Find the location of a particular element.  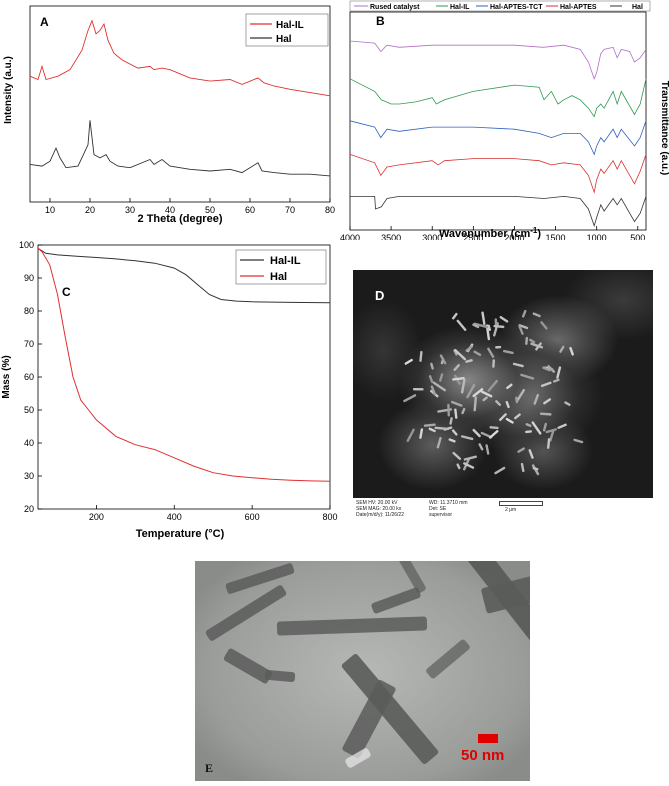

ftir-line-hal is located at coordinates (498, 211).